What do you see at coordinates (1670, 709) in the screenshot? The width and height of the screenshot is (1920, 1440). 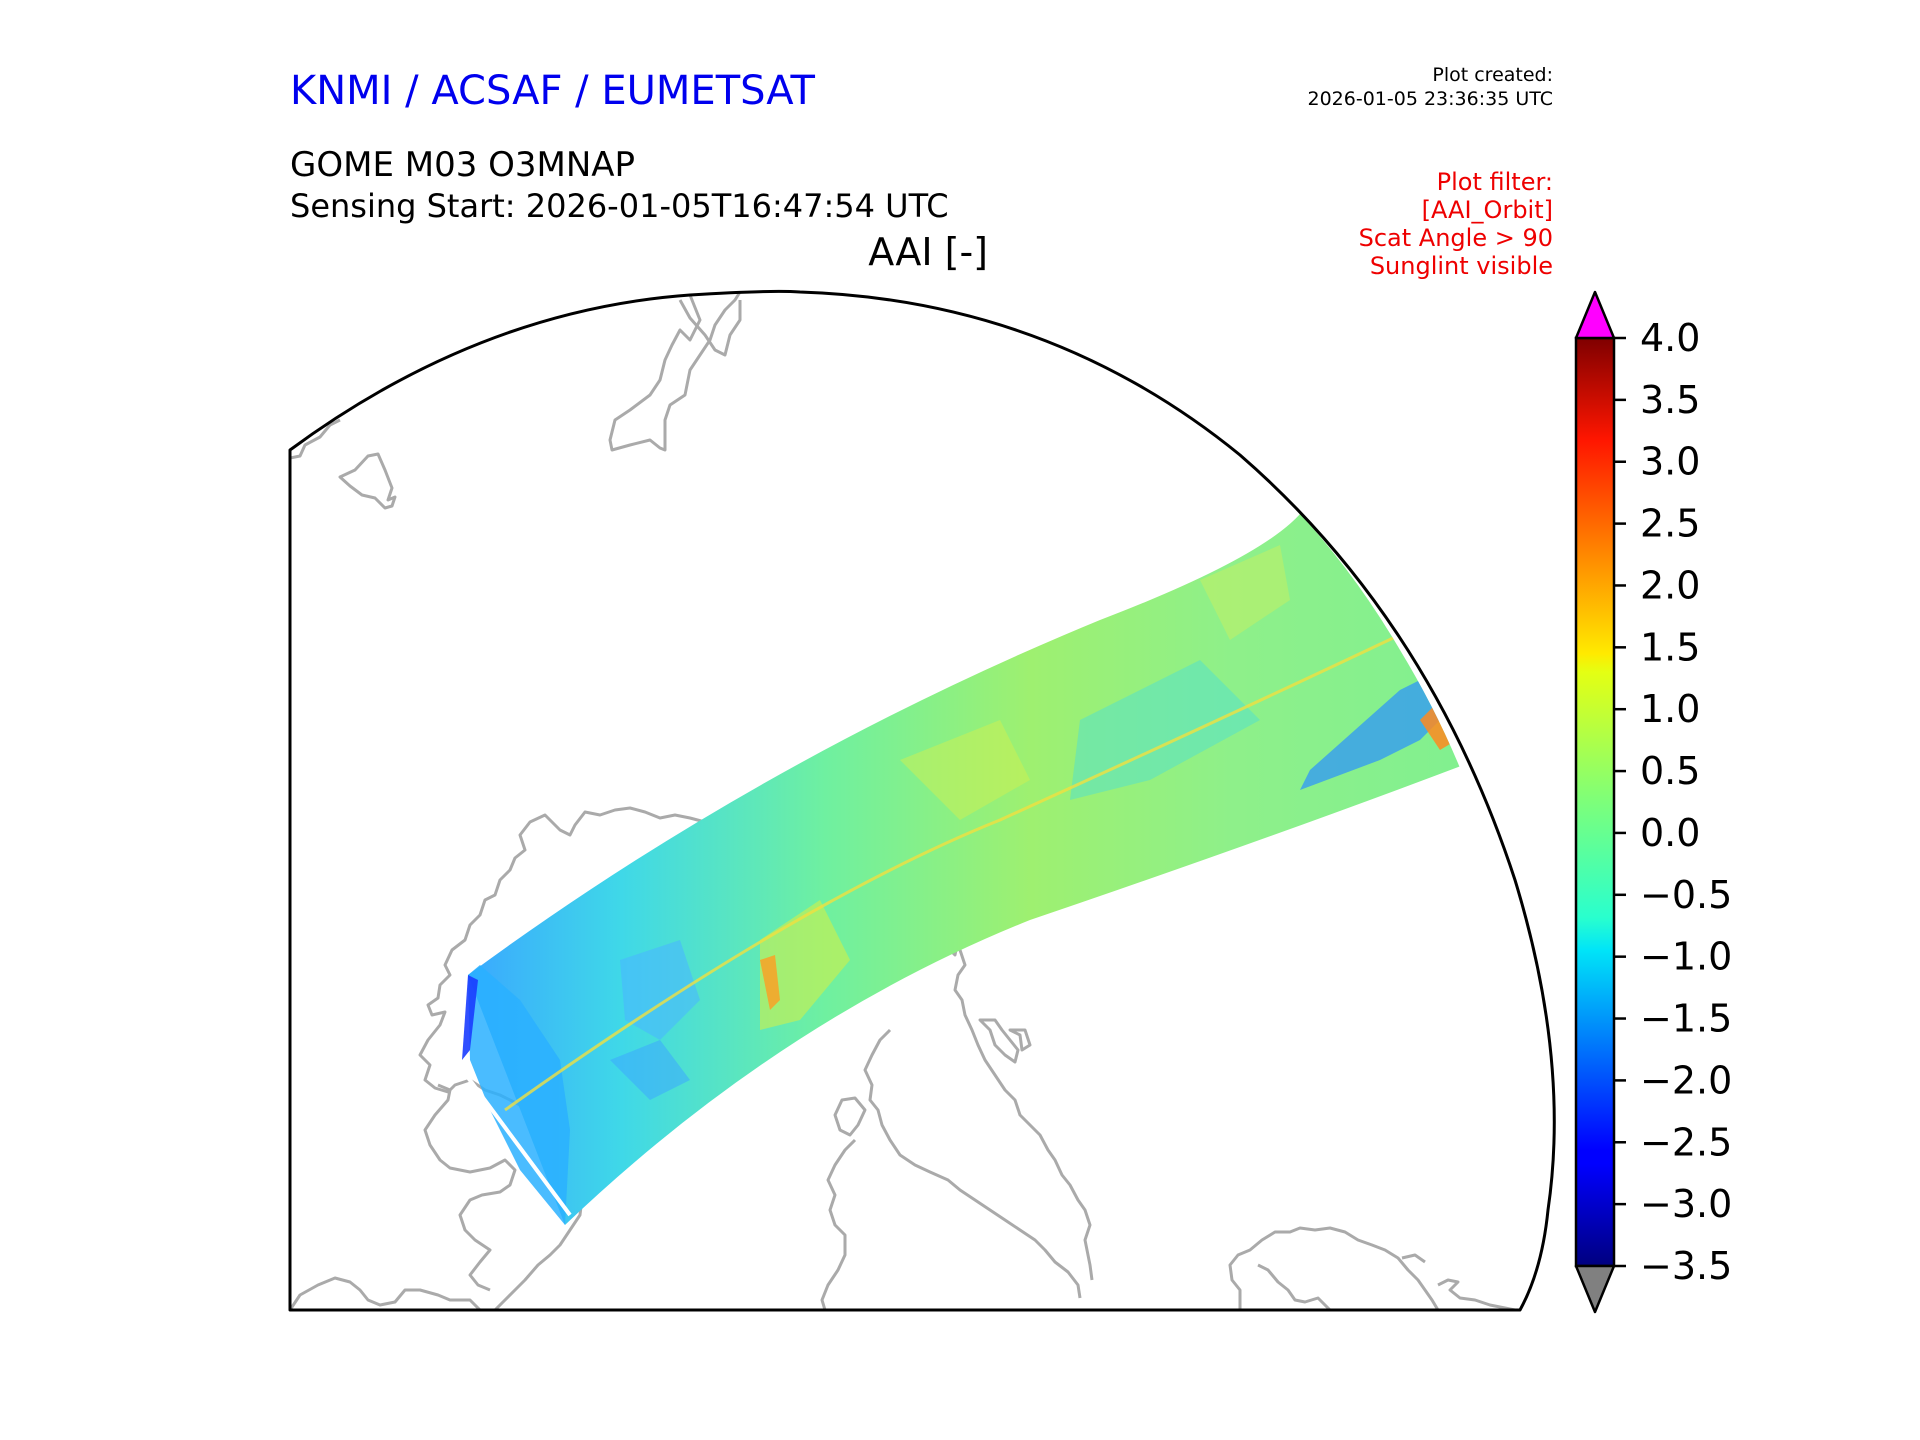 I see `colorbar-tick-label: 1.0` at bounding box center [1670, 709].